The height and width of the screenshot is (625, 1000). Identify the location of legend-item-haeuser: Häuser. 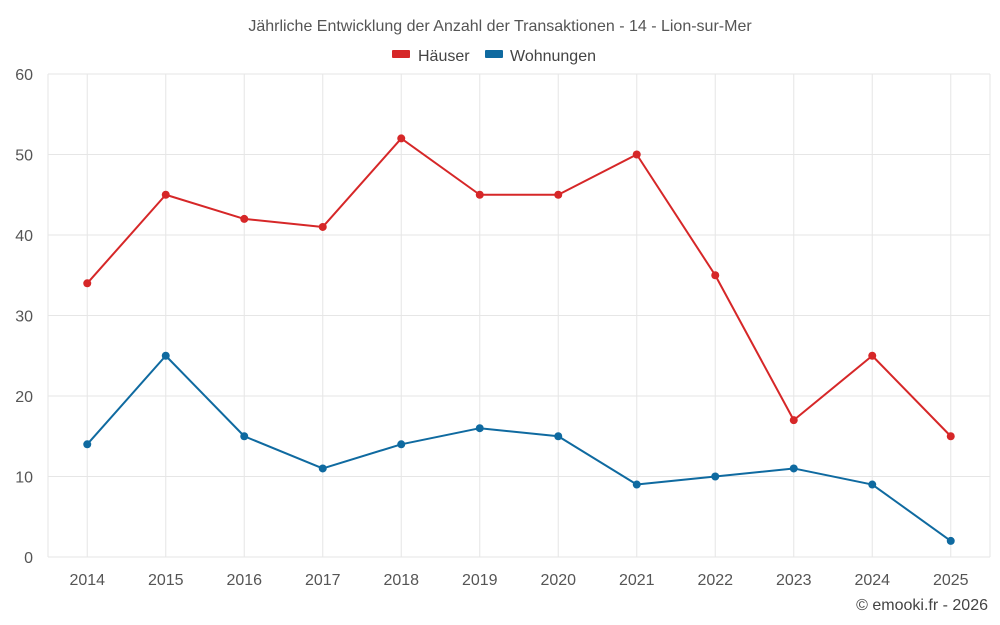
(431, 56).